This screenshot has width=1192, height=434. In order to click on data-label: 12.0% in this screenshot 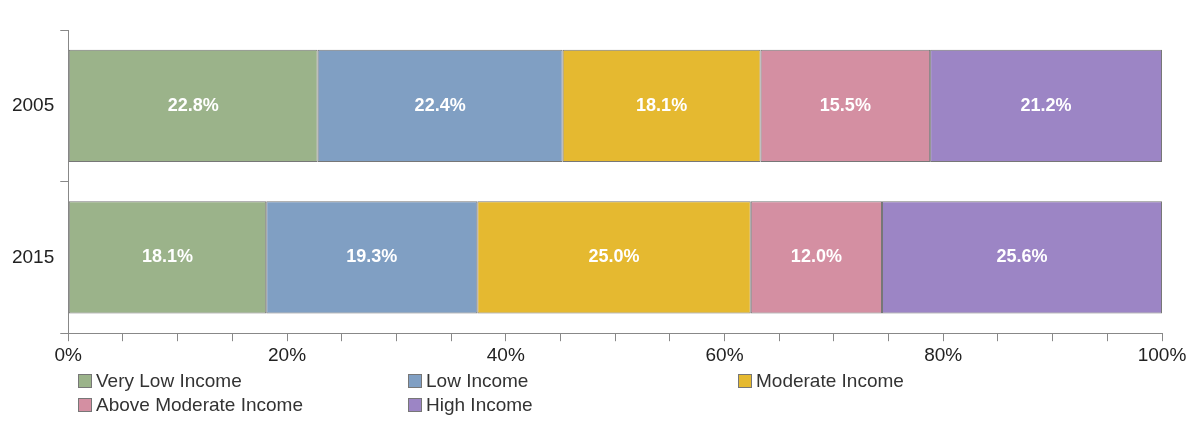, I will do `click(816, 256)`.